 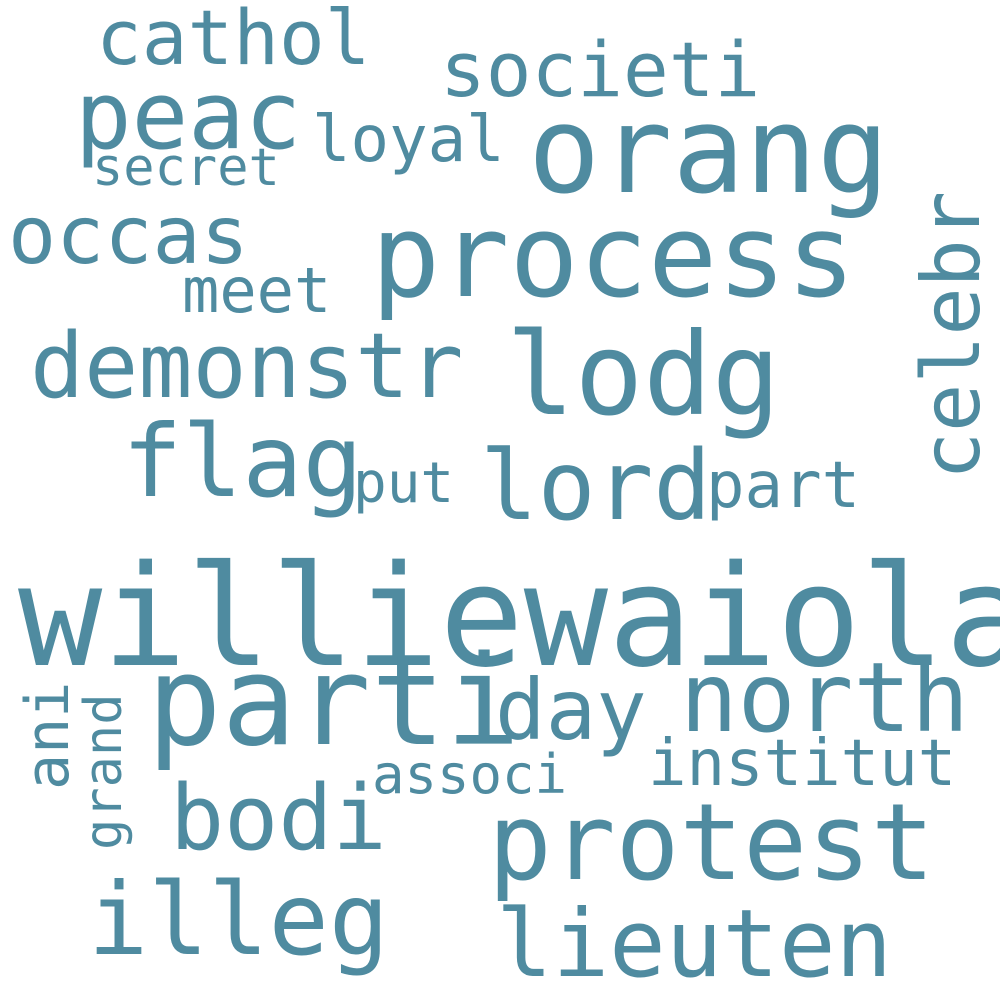 What do you see at coordinates (694, 944) in the screenshot?
I see `word-lieuten: lieuten` at bounding box center [694, 944].